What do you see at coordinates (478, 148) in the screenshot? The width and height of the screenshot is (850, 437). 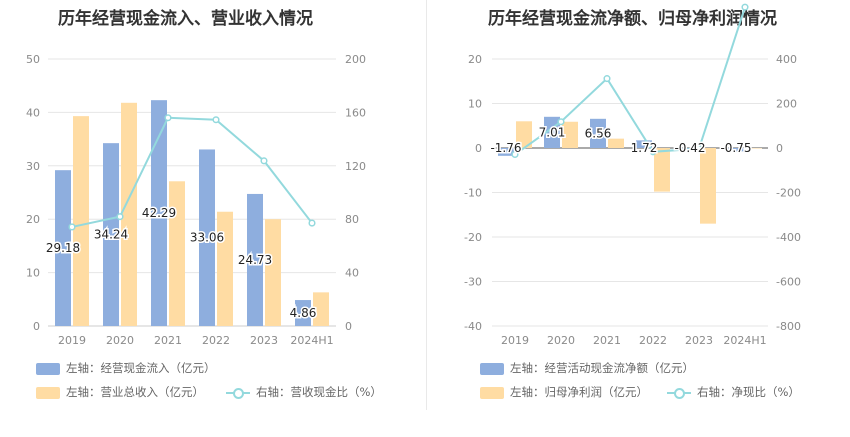 I see `right-left-tick-label: 0` at bounding box center [478, 148].